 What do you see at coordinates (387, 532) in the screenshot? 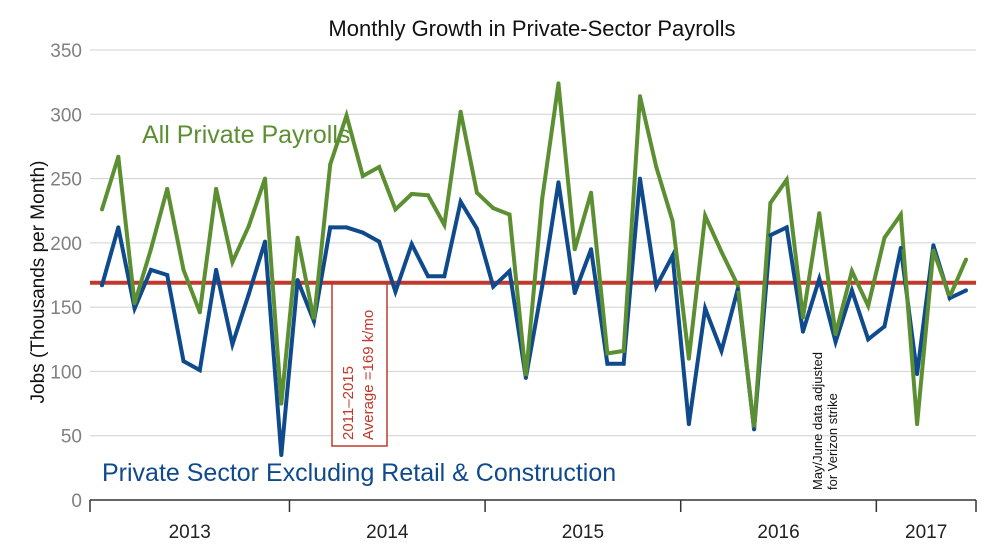
I see `x-year-label: 2014` at bounding box center [387, 532].